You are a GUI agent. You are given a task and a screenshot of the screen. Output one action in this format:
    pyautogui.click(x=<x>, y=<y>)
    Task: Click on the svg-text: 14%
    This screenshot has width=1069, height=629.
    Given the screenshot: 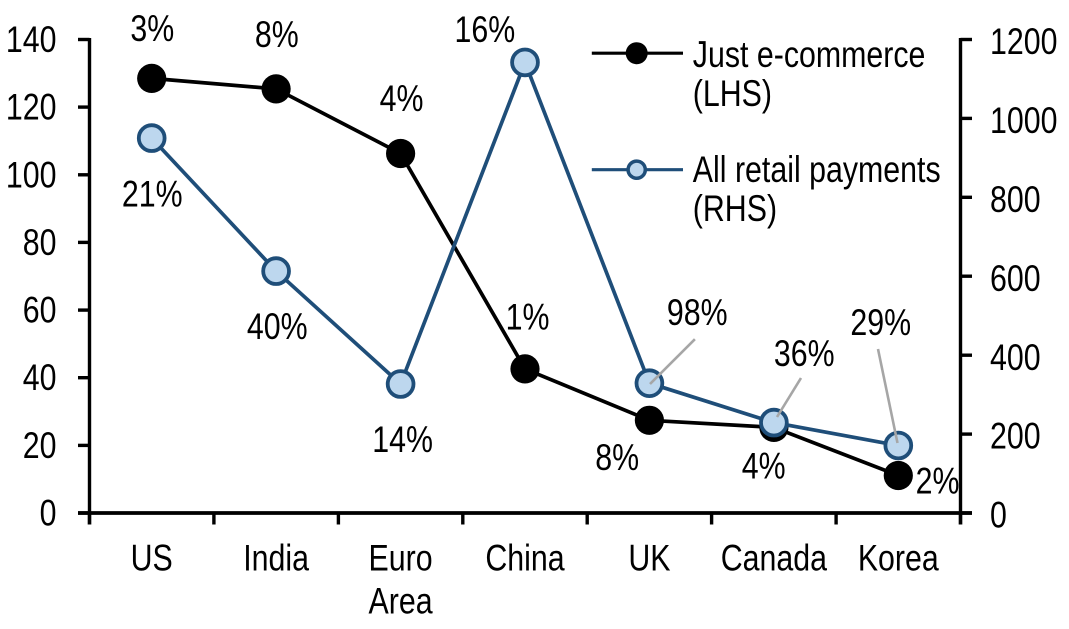 What is the action you would take?
    pyautogui.click(x=402, y=440)
    